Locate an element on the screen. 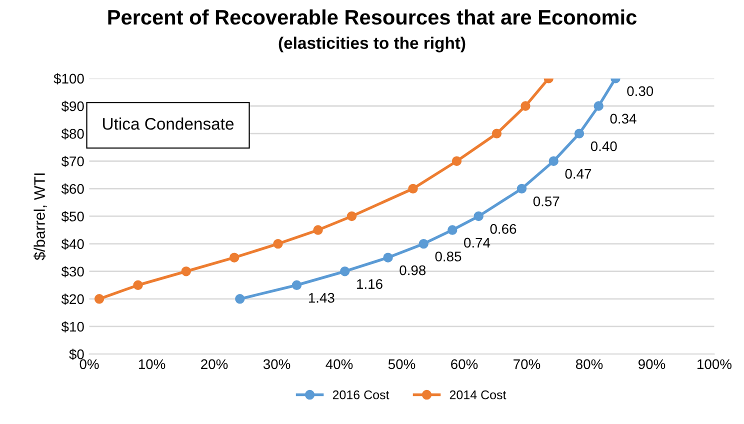 The width and height of the screenshot is (744, 424). annotation: 0.47 is located at coordinates (578, 173).